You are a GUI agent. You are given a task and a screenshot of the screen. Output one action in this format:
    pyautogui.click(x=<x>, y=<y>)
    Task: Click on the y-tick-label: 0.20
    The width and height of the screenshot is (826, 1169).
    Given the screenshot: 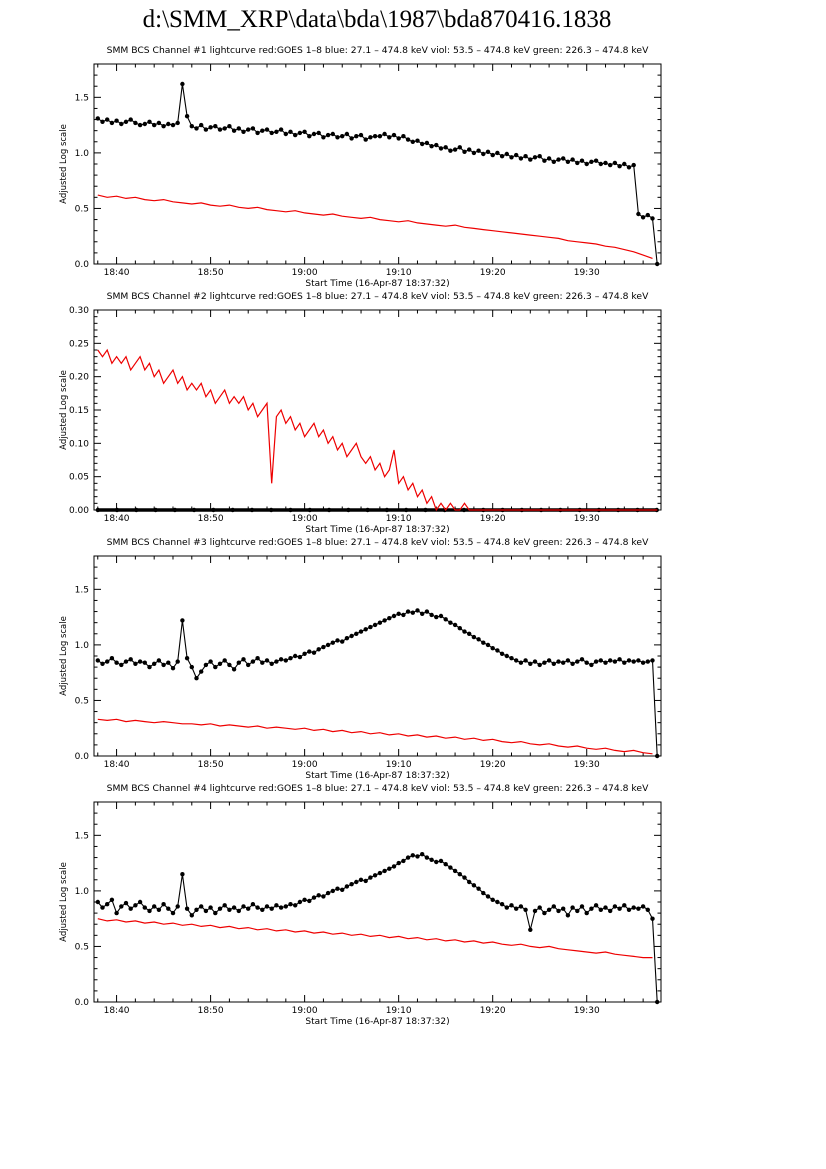 What is the action you would take?
    pyautogui.click(x=79, y=378)
    